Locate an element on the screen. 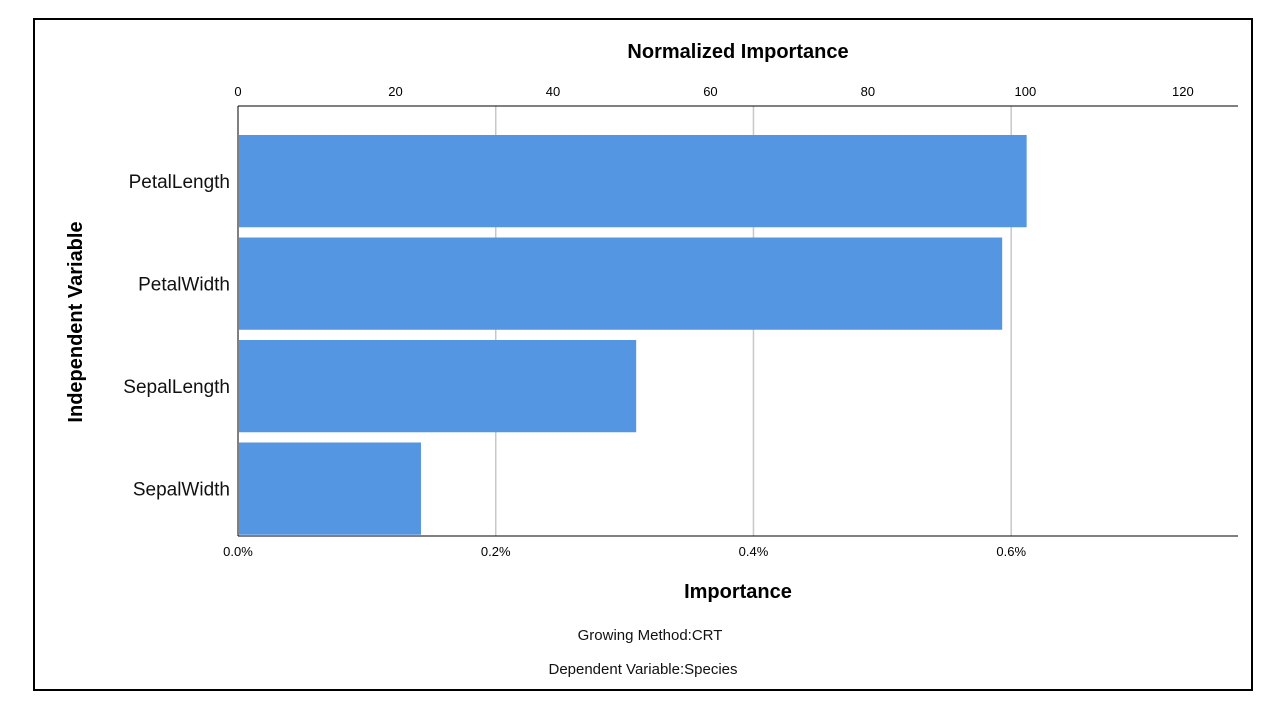 This screenshot has width=1280, height=720. bottom-tick-label: 0.0% is located at coordinates (238, 551).